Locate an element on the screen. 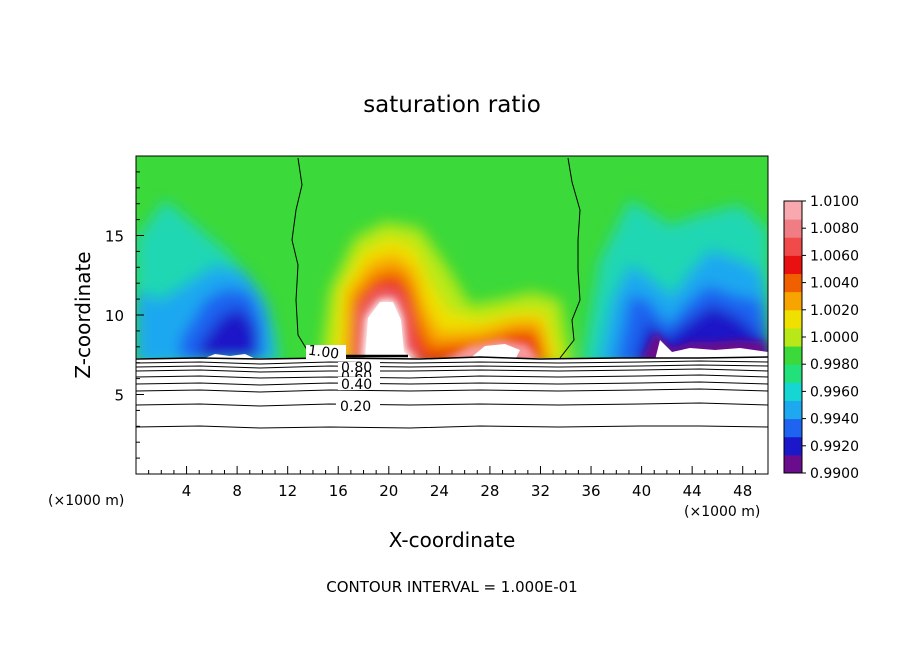 This screenshot has width=904, height=654. y-axis-ticks: 5 10 15 is located at coordinates (124, 315).